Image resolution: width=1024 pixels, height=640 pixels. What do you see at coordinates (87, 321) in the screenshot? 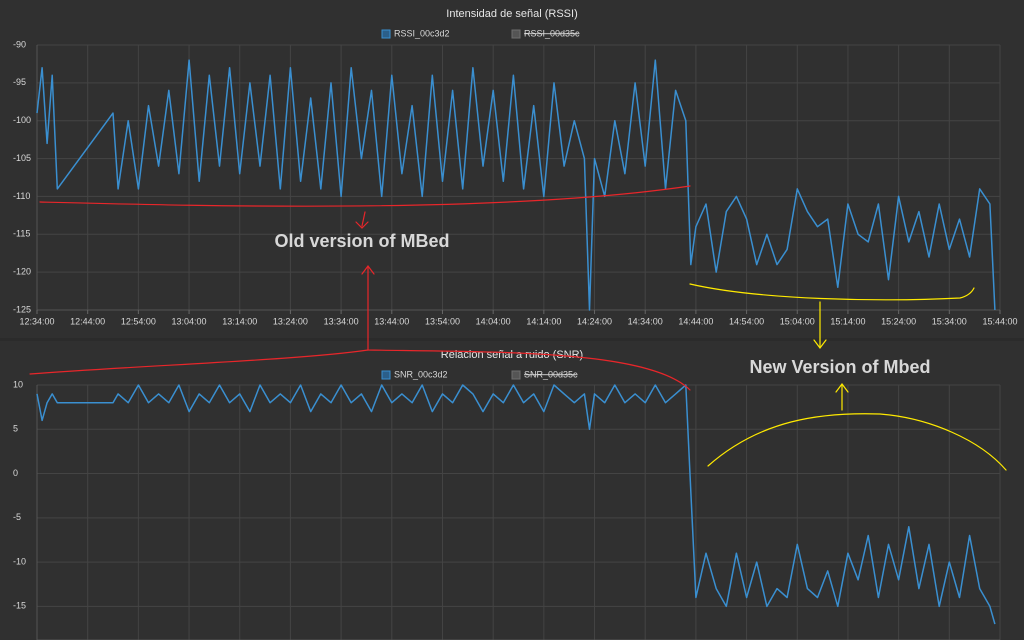
I see `x-tick-label: 12:44:00` at bounding box center [87, 321].